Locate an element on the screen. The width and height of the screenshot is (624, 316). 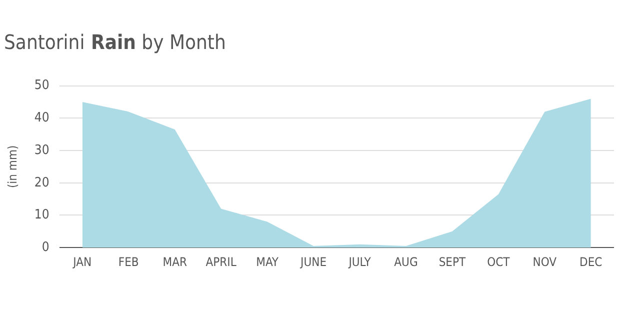
x-tick-label: DEC is located at coordinates (591, 261).